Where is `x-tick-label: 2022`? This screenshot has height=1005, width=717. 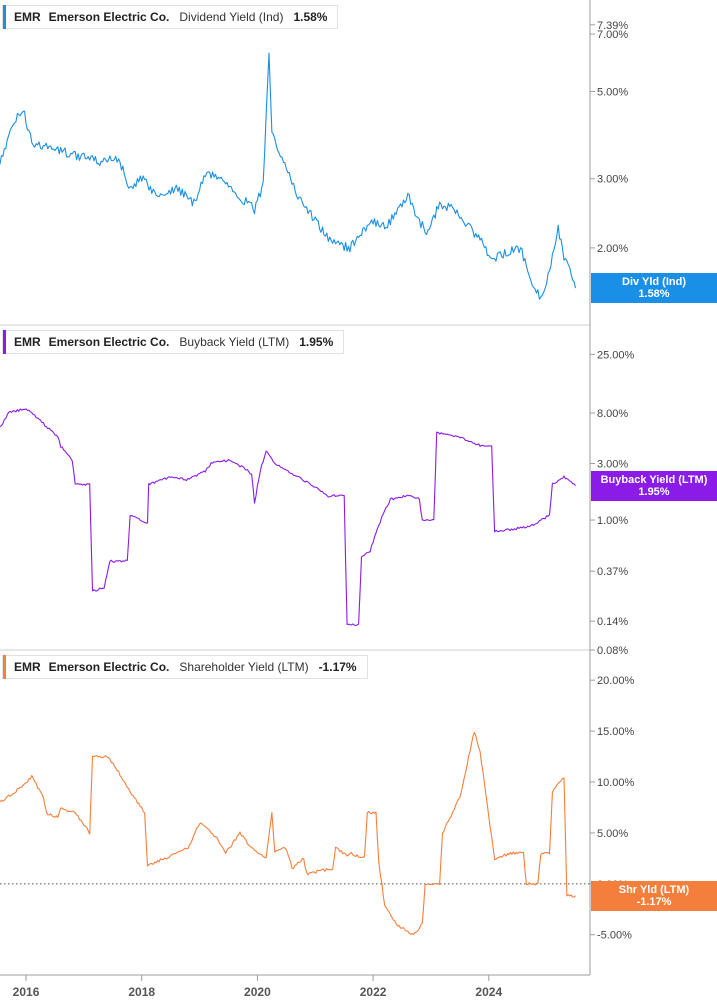 x-tick-label: 2022 is located at coordinates (373, 992).